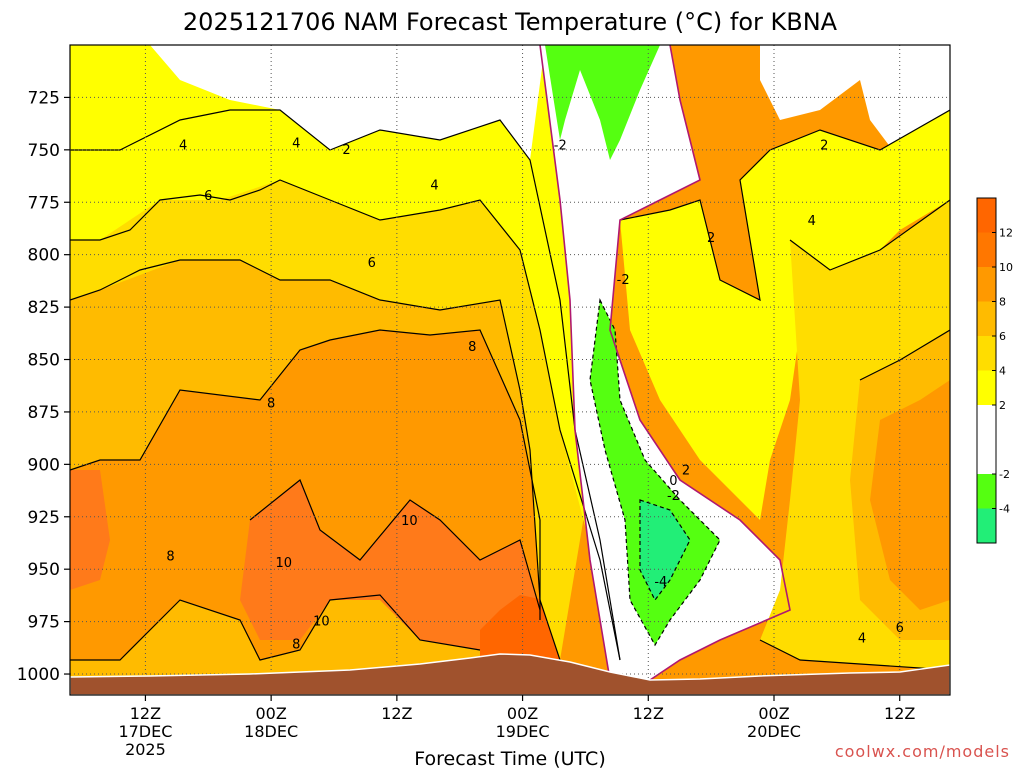 The height and width of the screenshot is (768, 1024). What do you see at coordinates (1006, 233) in the screenshot?
I see `colorbar-label: 12` at bounding box center [1006, 233].